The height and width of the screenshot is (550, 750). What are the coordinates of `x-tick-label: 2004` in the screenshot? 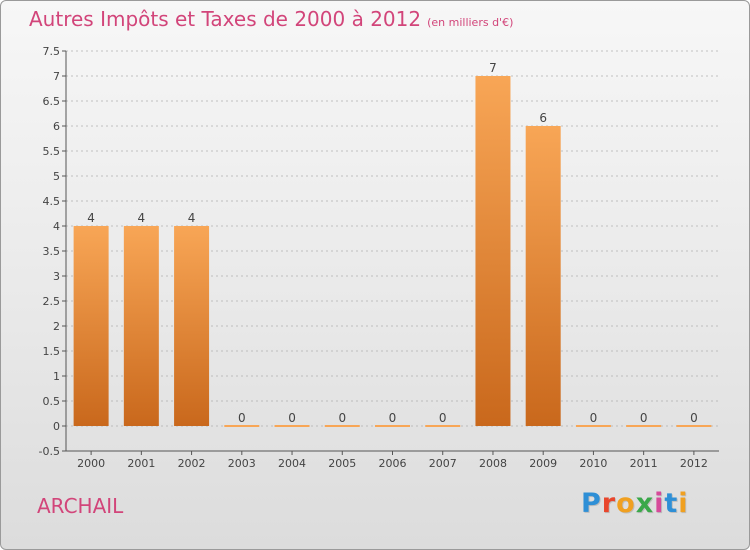 It's located at (292, 463).